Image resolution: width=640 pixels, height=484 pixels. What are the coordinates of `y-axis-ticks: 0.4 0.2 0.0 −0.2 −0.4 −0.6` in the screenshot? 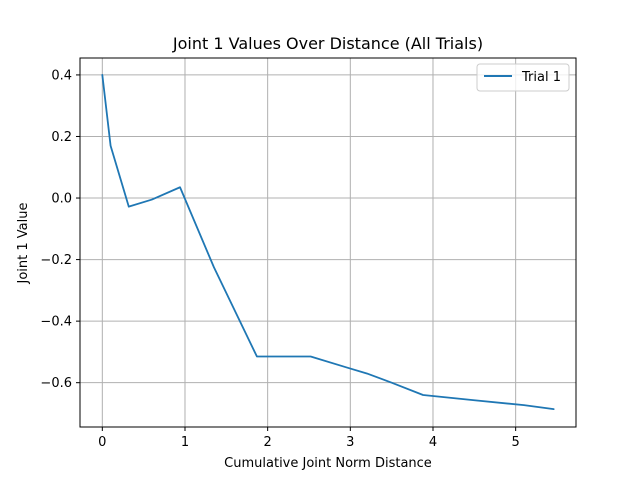 It's located at (60, 229).